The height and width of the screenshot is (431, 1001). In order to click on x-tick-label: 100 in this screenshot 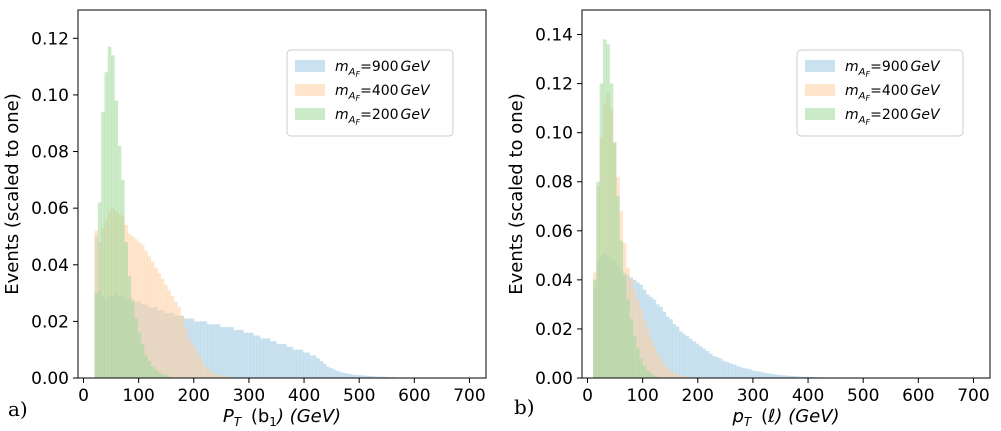, I will do `click(642, 396)`.